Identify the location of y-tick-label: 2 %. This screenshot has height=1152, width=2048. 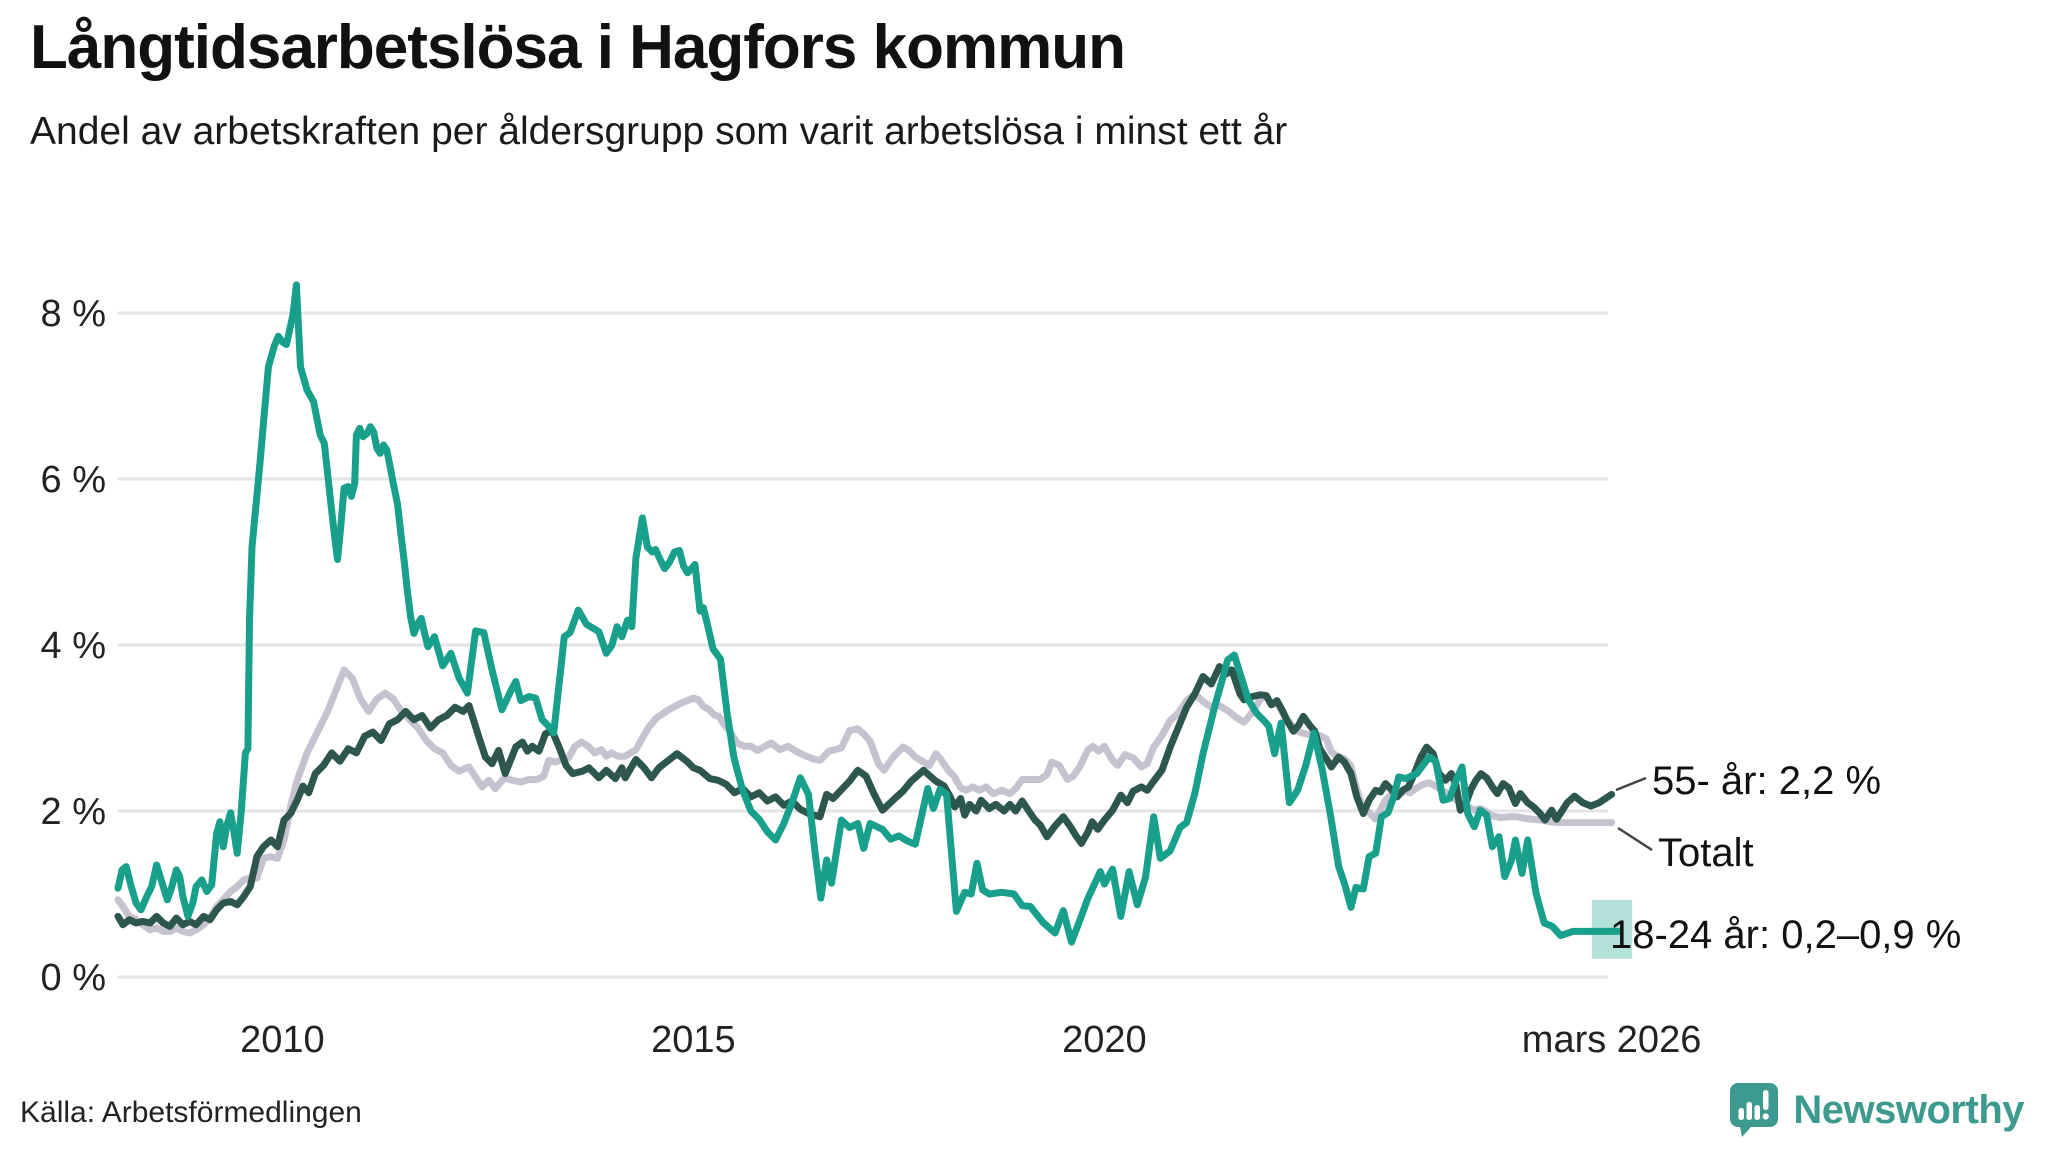
(73, 812).